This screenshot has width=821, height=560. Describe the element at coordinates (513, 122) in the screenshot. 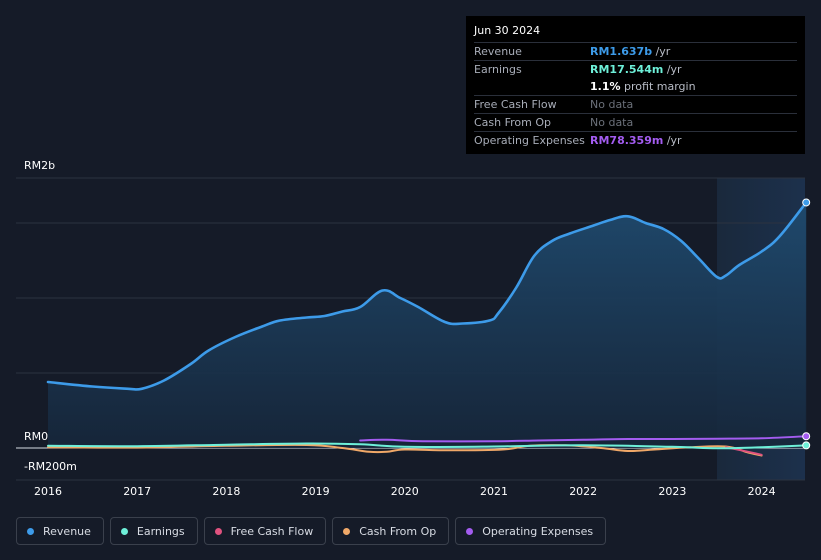

I see `tooltip-label: Cash From Op` at that location.